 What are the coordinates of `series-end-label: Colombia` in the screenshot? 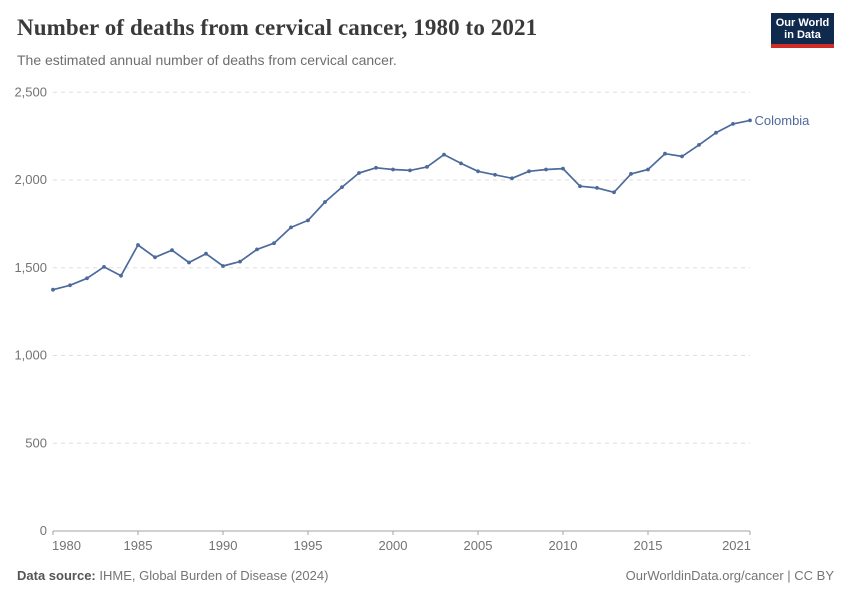 It's located at (783, 120).